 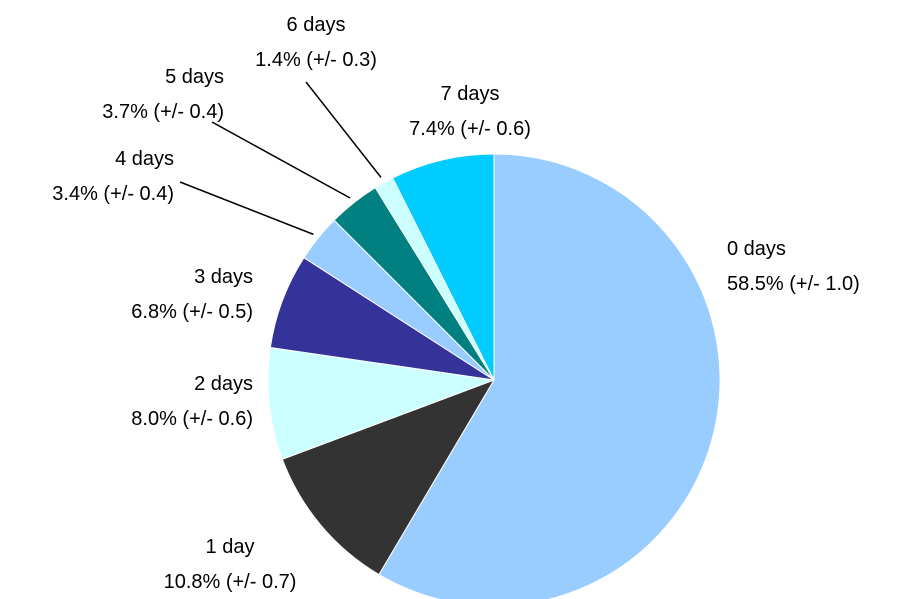 I want to click on leader-lines, so click(x=280, y=158).